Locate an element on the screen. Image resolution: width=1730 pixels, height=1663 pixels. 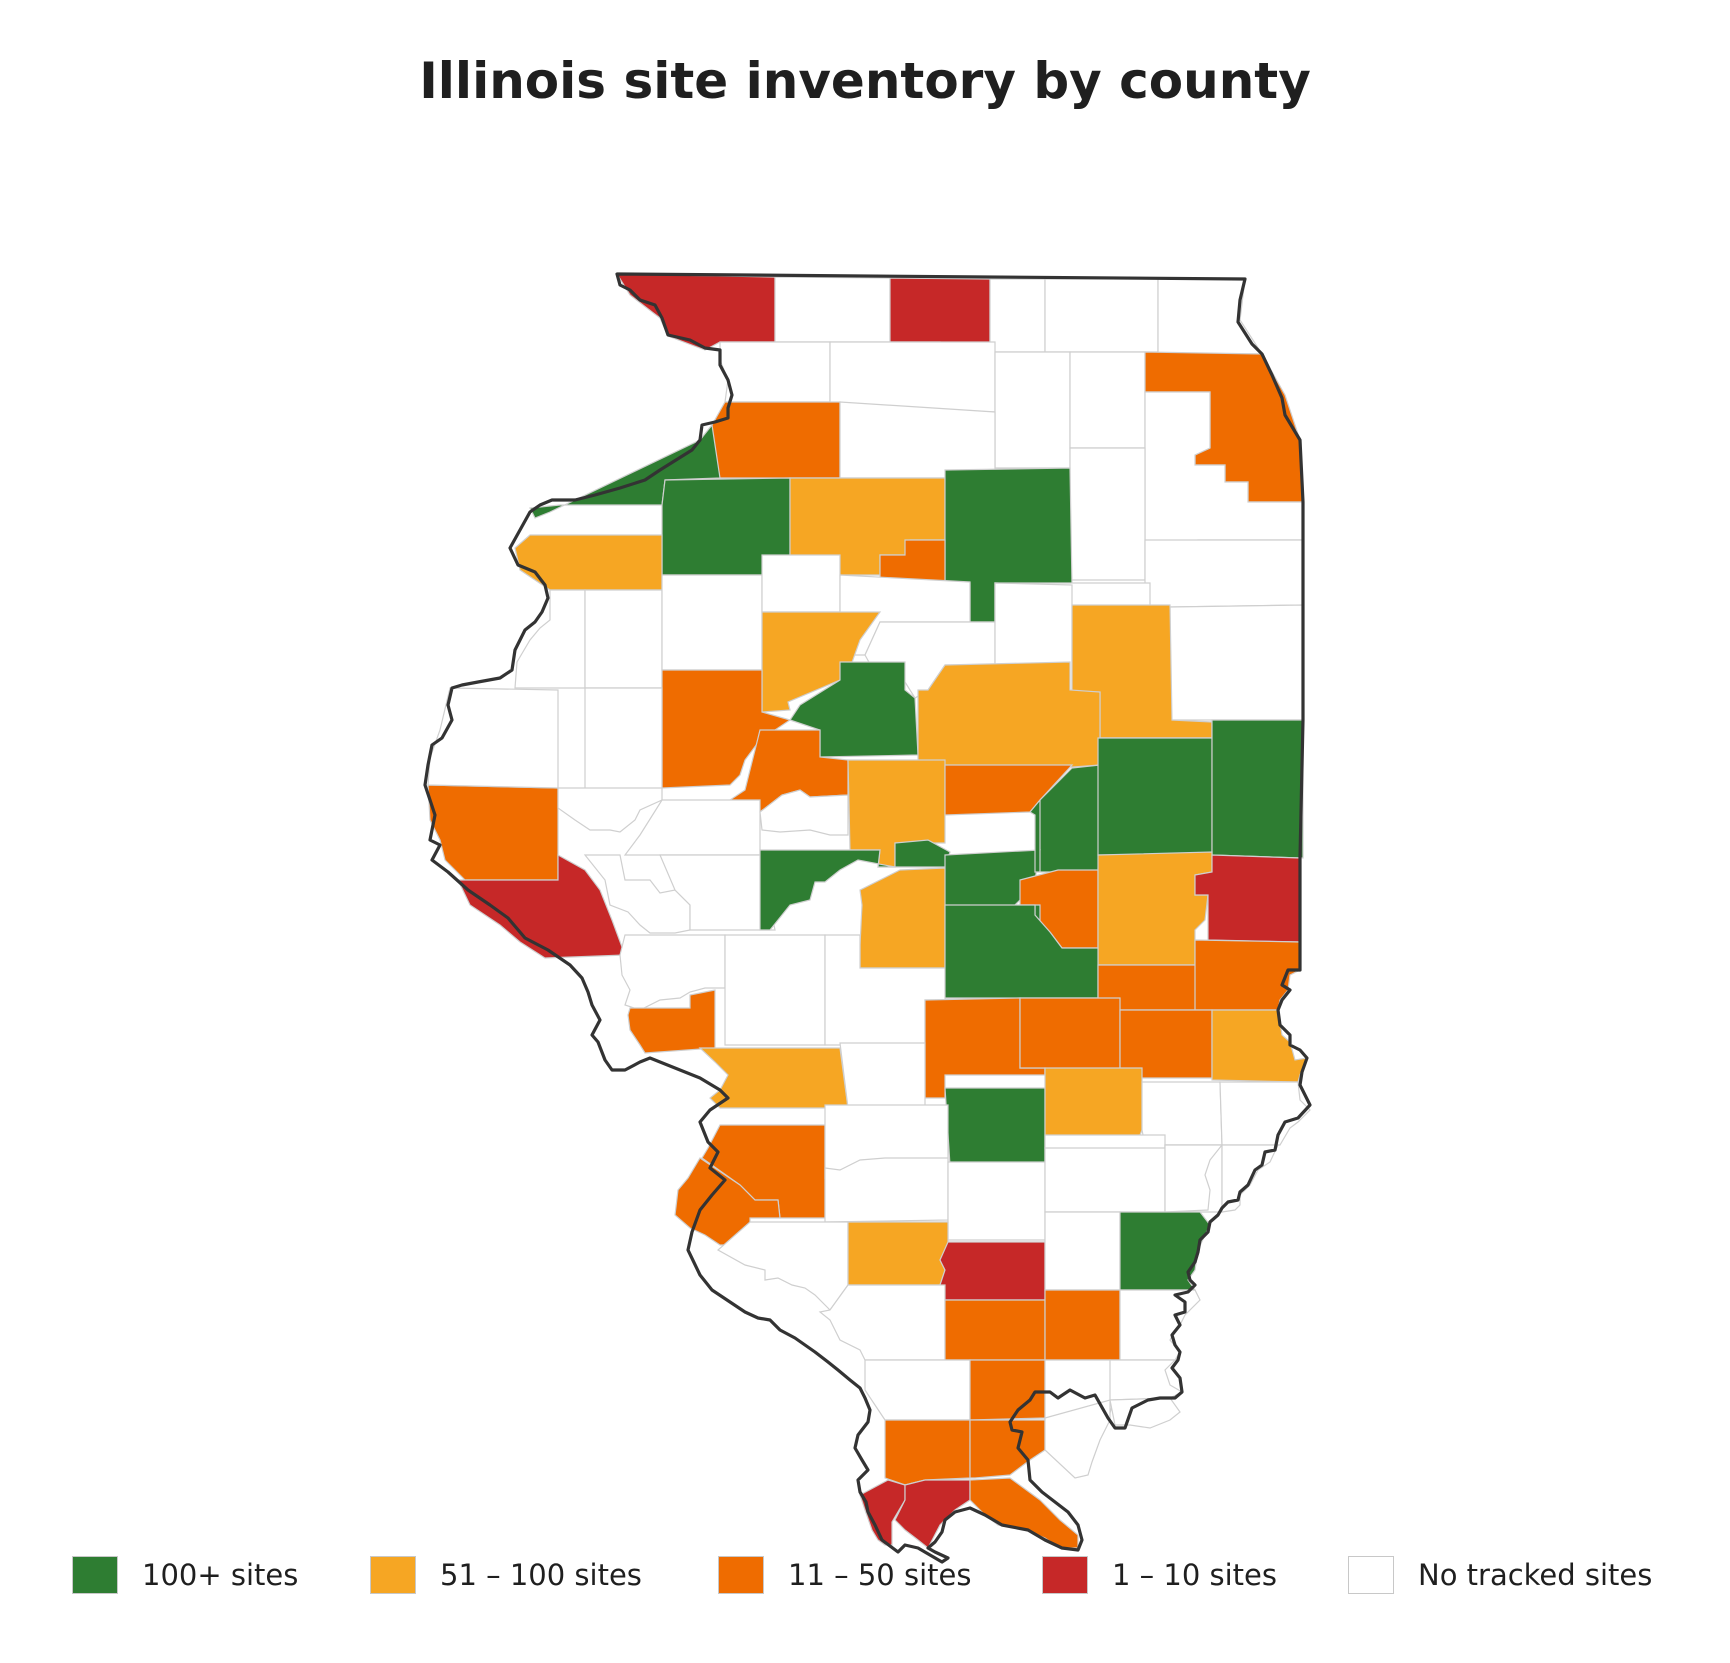
county-williamson is located at coordinates (1007, 1390).